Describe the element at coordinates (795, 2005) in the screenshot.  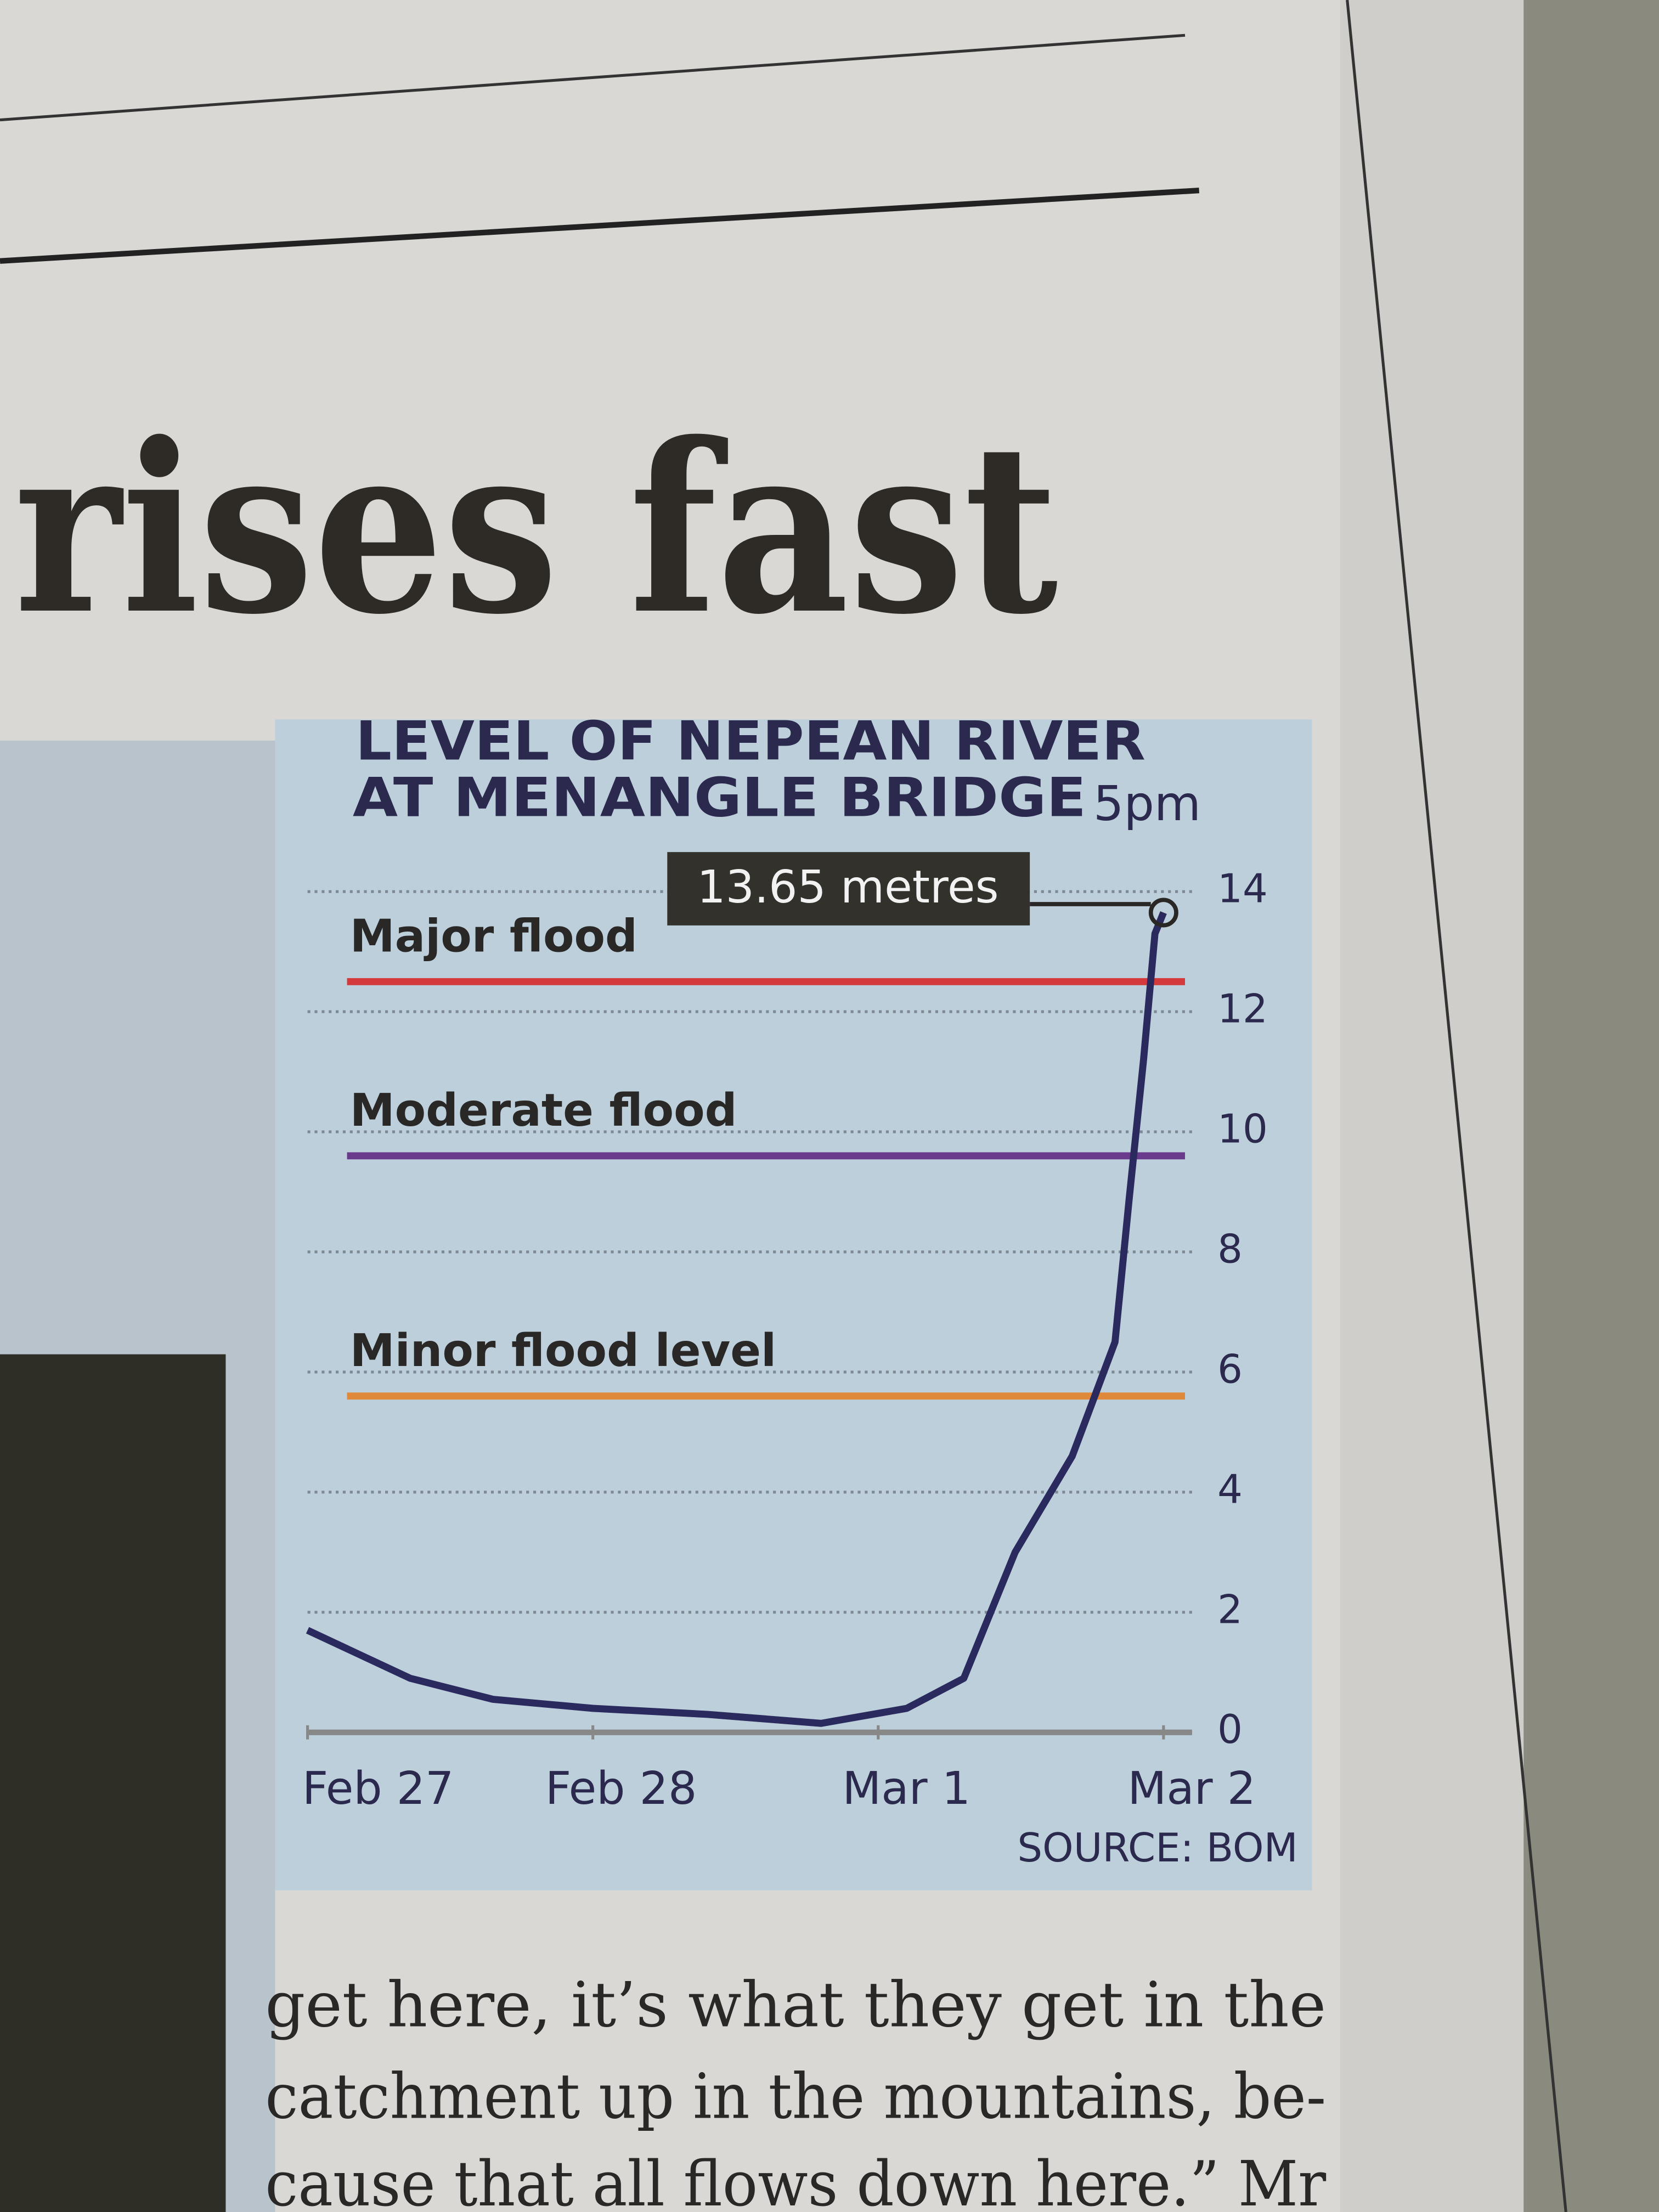
I see `body-text: get here, it’s what they get in the` at that location.